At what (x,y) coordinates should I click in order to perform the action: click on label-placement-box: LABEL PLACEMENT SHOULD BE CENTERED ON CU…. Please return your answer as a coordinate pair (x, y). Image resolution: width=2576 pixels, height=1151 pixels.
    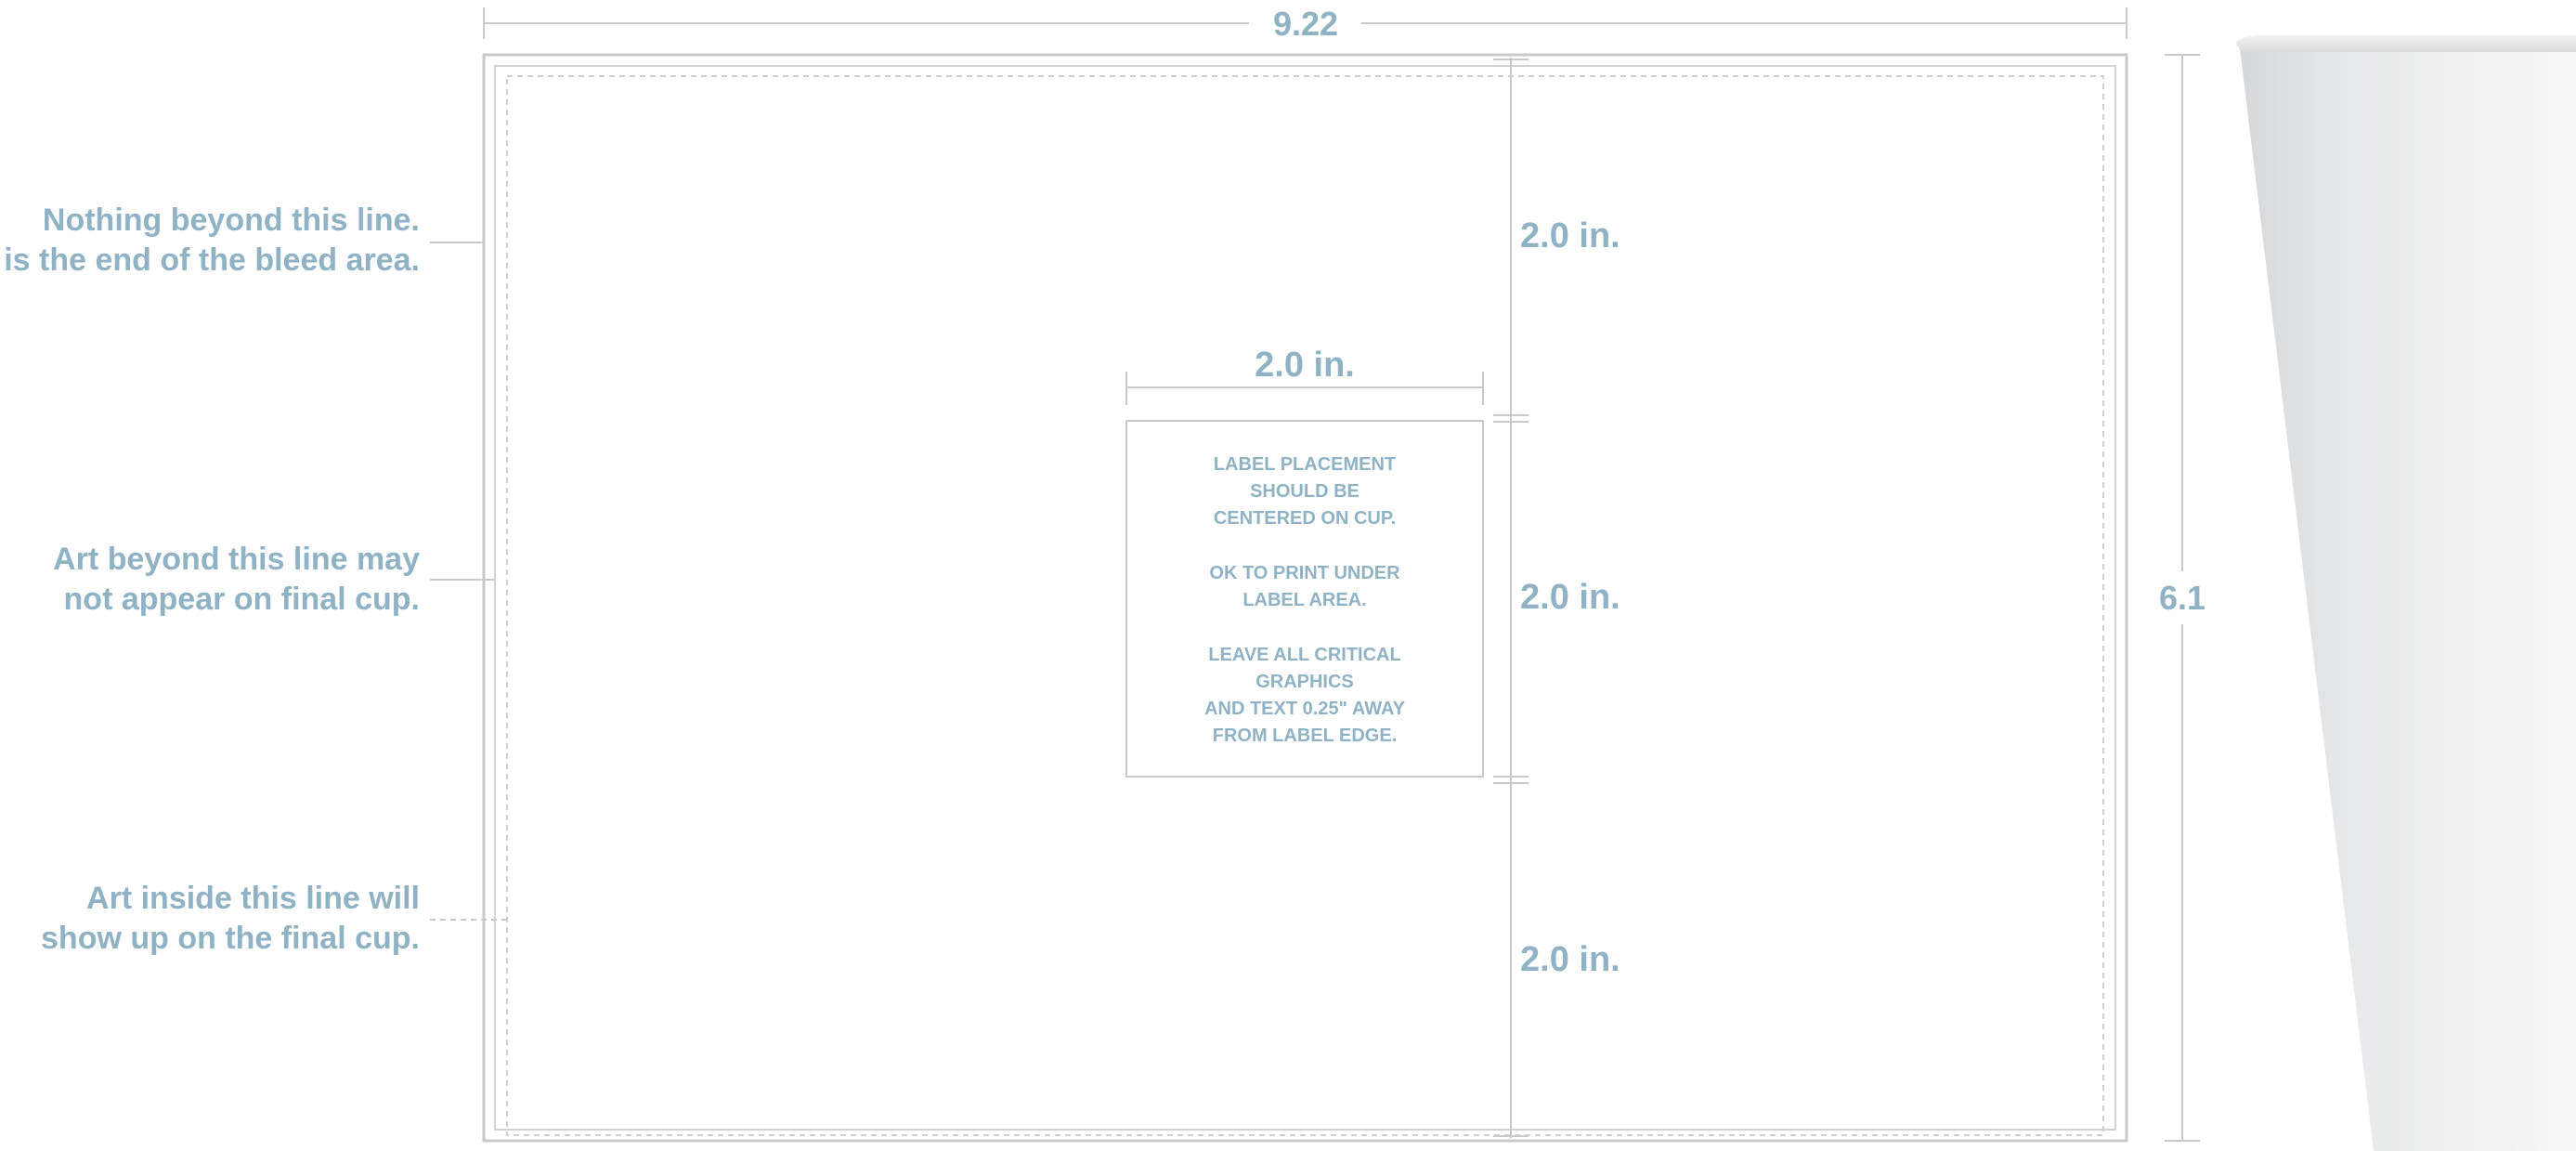
    Looking at the image, I should click on (1304, 599).